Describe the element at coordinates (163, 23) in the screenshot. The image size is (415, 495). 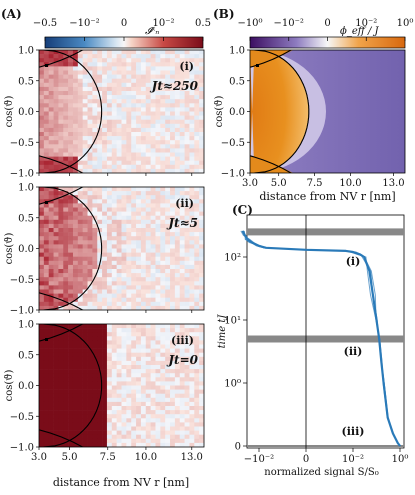
I see `colorbar-tick-label: 10⁻²` at that location.